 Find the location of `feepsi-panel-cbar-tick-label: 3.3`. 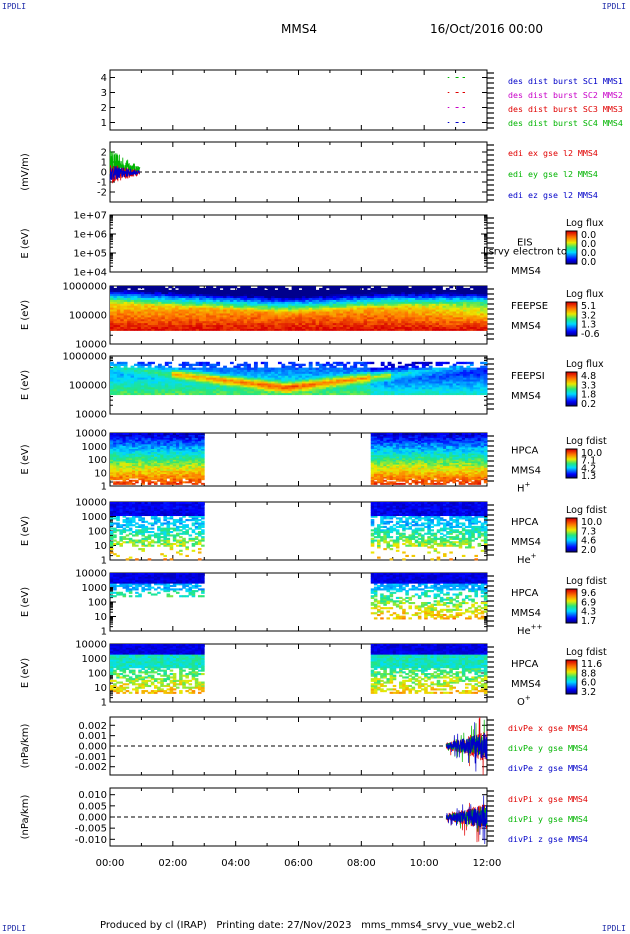

feepsi-panel-cbar-tick-label: 3.3 is located at coordinates (588, 385).